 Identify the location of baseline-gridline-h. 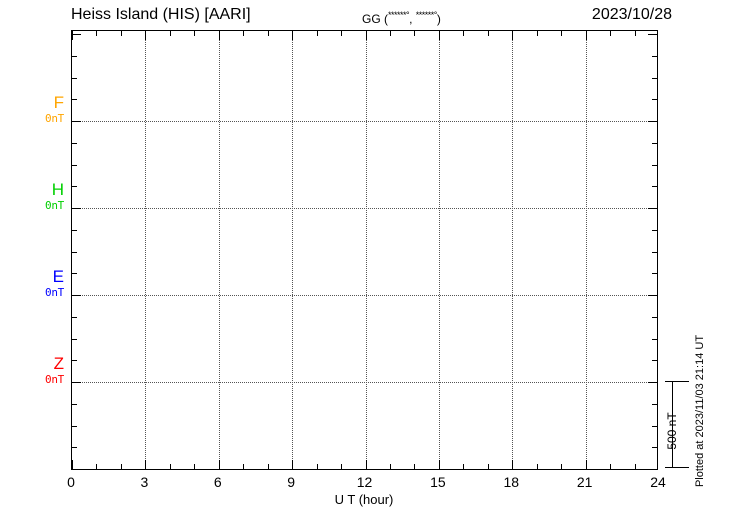
(364, 208).